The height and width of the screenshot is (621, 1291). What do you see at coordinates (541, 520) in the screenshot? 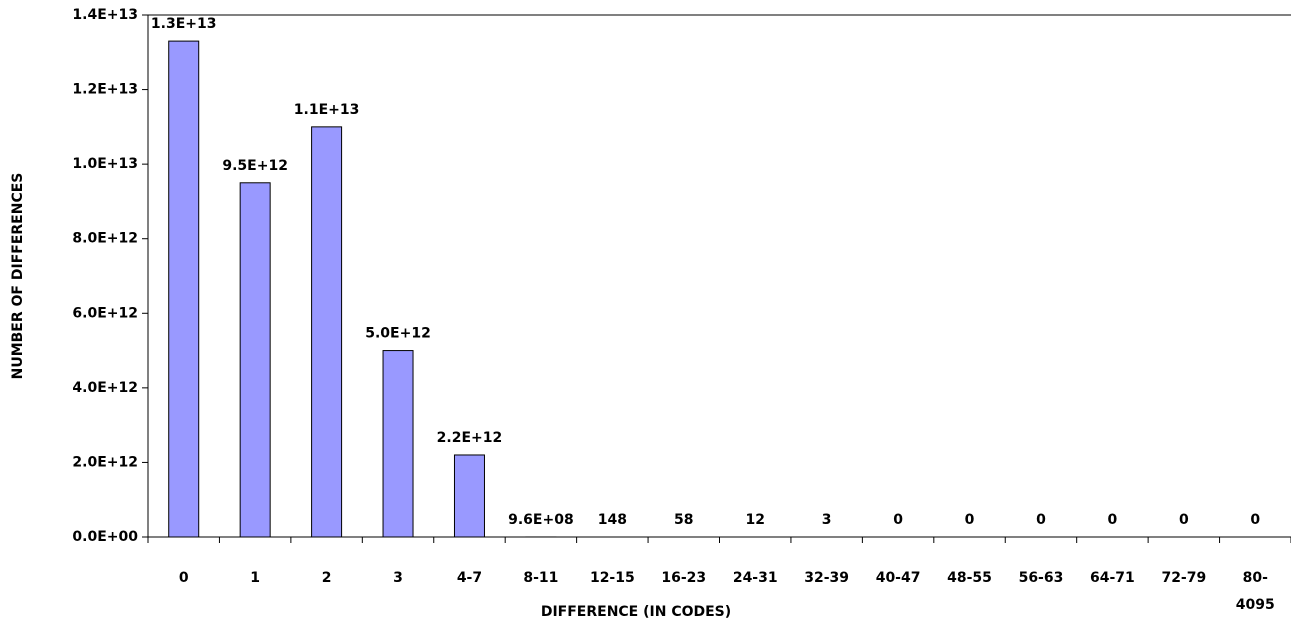
I see `value-label: 9.6E+08` at bounding box center [541, 520].